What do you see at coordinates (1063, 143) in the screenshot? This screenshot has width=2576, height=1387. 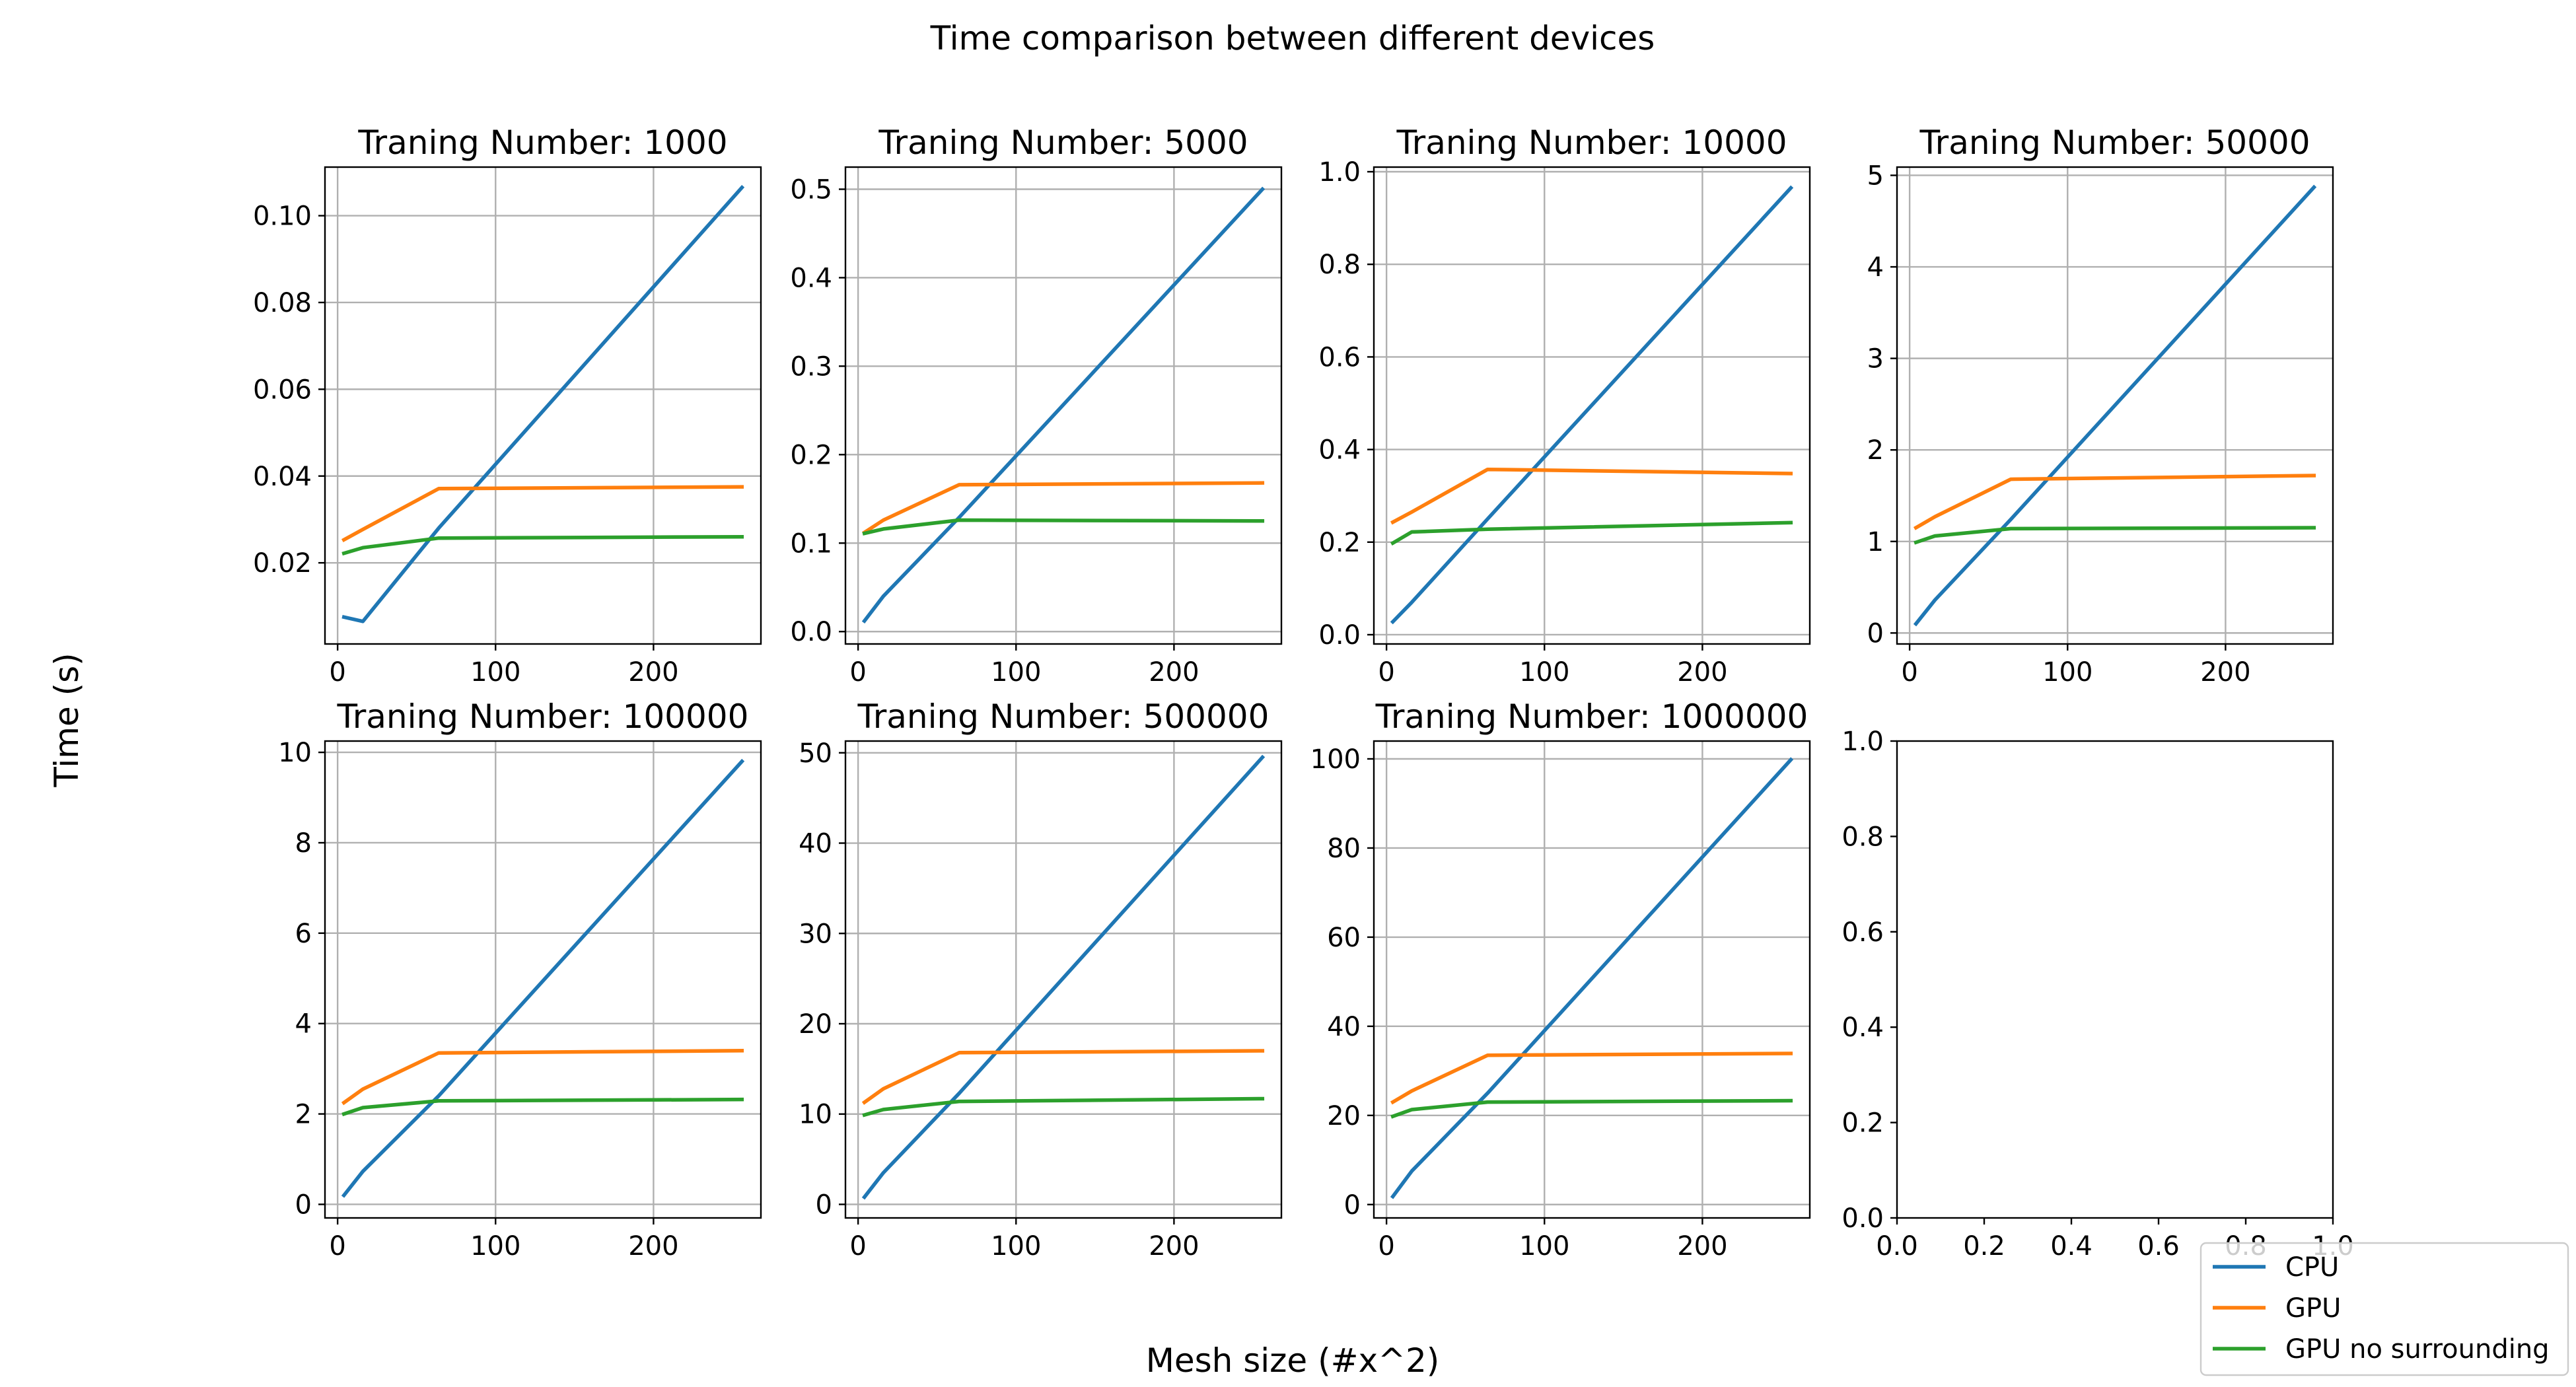 I see `subplot-title: Traning Number: 5000` at bounding box center [1063, 143].